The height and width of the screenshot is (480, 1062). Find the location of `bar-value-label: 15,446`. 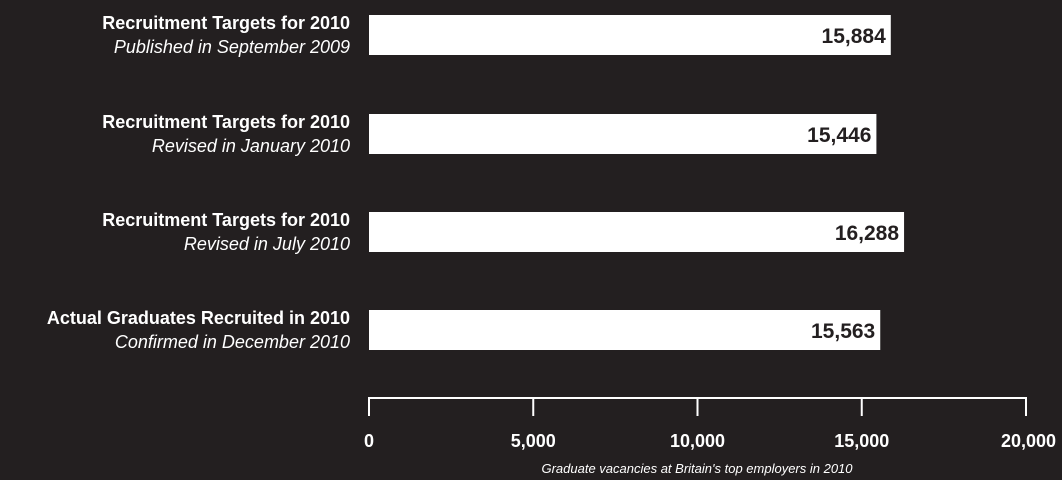

bar-value-label: 15,446 is located at coordinates (839, 135).